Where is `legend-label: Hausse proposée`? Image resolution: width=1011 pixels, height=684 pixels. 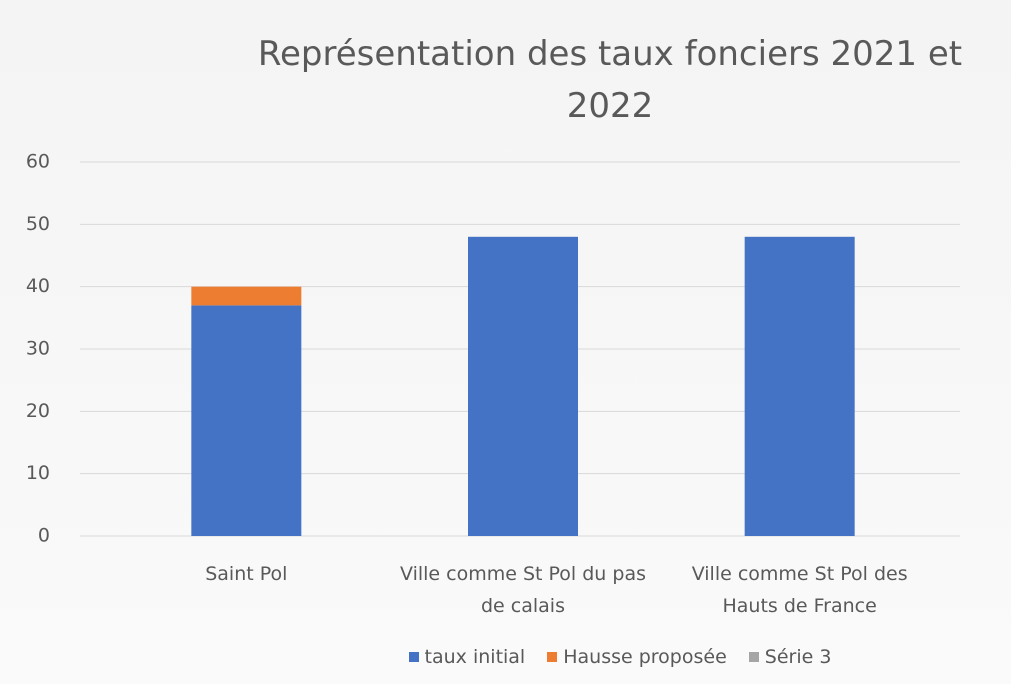
legend-label: Hausse proposée is located at coordinates (645, 657).